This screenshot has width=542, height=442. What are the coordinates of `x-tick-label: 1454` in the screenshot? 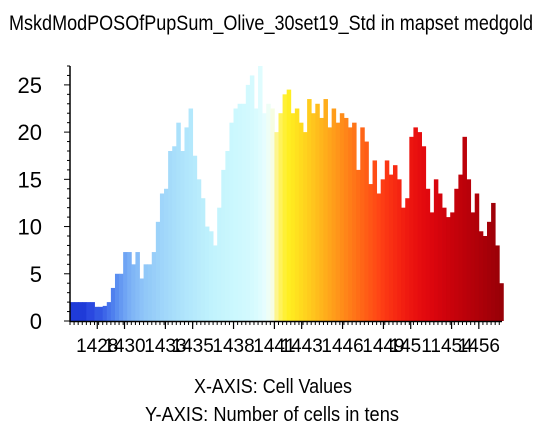 It's located at (451, 346).